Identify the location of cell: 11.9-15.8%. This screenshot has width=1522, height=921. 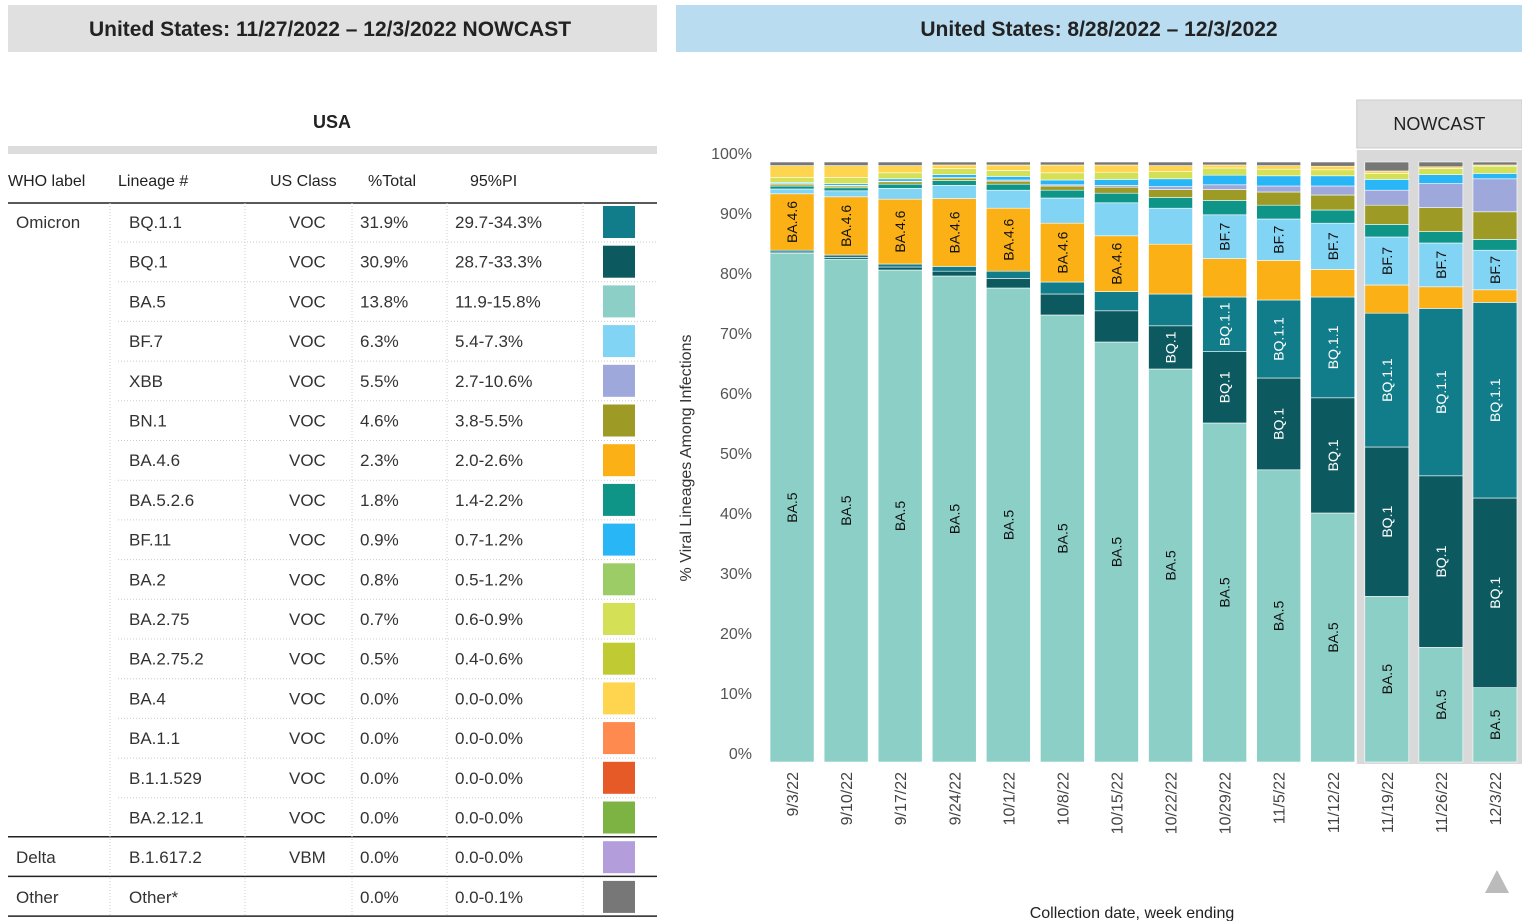
(498, 301).